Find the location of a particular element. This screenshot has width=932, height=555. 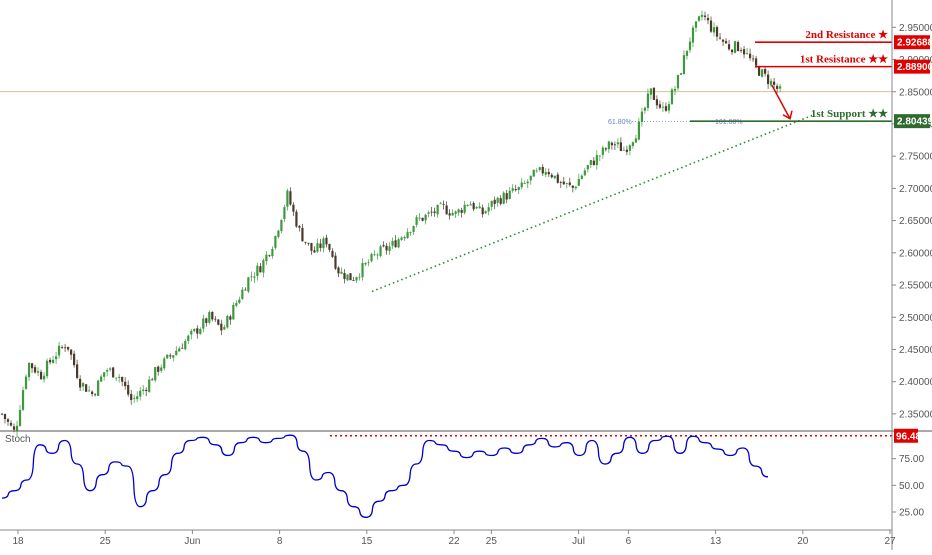

x-tick-label: 25 is located at coordinates (492, 541).